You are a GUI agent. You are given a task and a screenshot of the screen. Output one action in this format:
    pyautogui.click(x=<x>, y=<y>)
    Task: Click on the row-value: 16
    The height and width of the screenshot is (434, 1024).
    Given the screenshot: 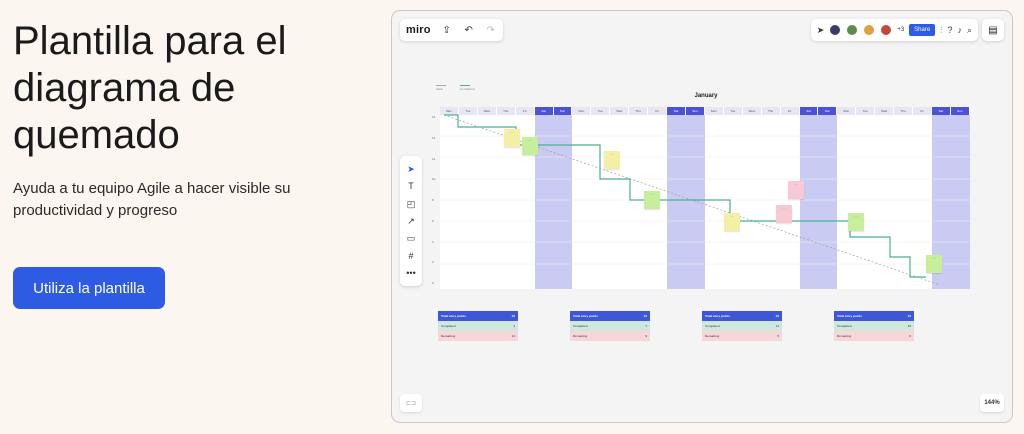 What is the action you would take?
    pyautogui.click(x=909, y=326)
    